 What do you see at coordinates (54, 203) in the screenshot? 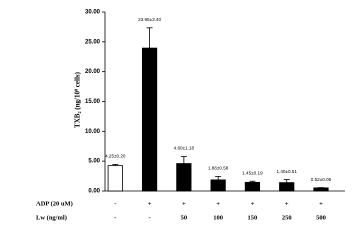
I see `row-label: ADP (20 uM)` at bounding box center [54, 203].